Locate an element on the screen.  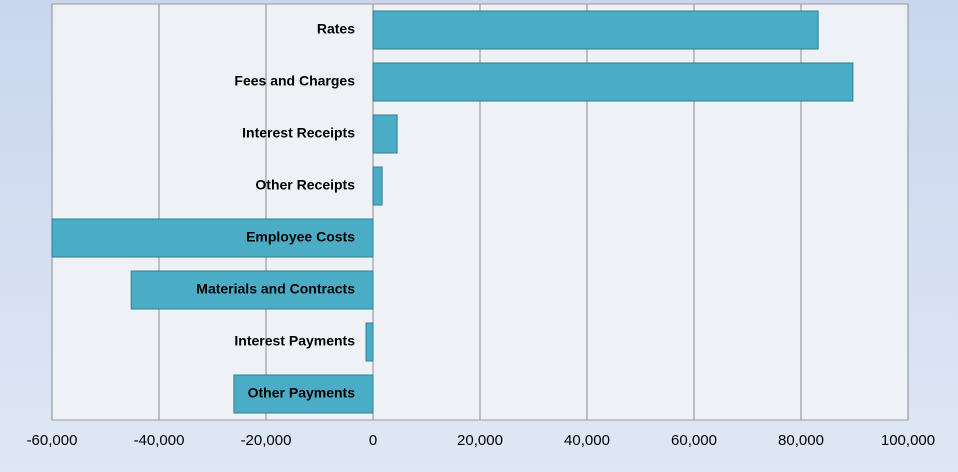
x-tick-label: 20,000 is located at coordinates (480, 440).